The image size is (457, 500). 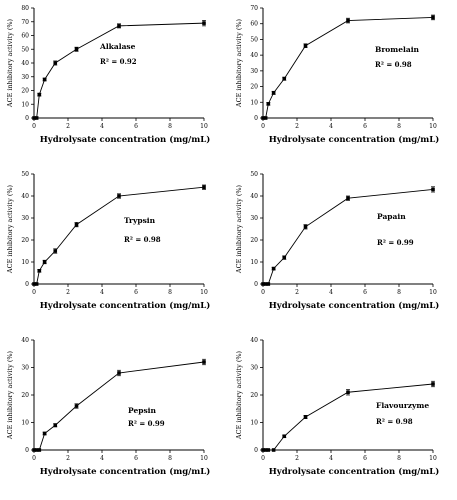 I want to click on y-tick-label: 80, so click(x=25, y=8).